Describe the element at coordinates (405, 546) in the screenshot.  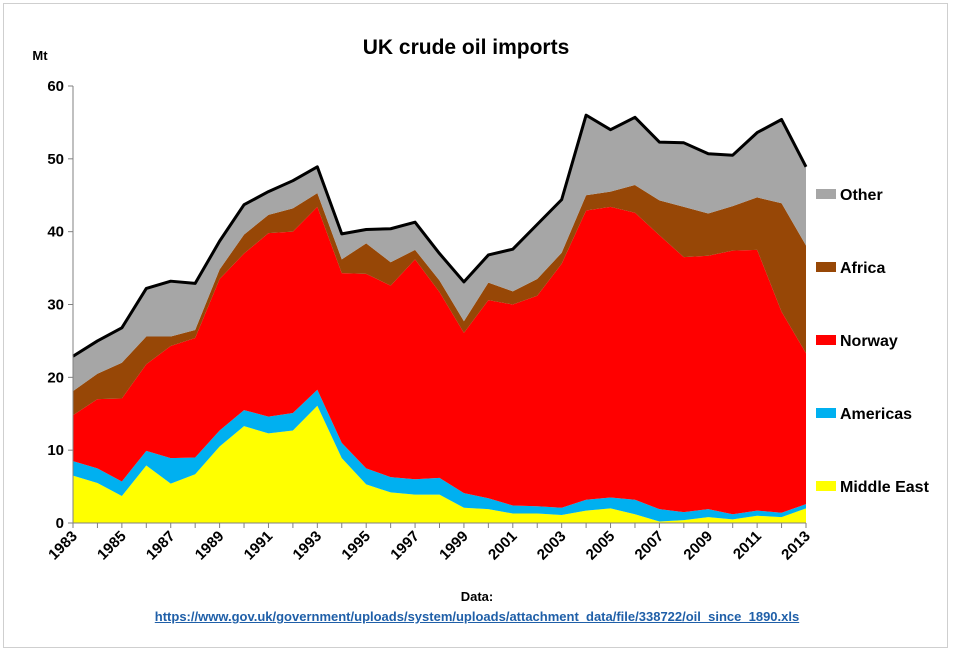
I see `x-tick-label: 1997` at that location.